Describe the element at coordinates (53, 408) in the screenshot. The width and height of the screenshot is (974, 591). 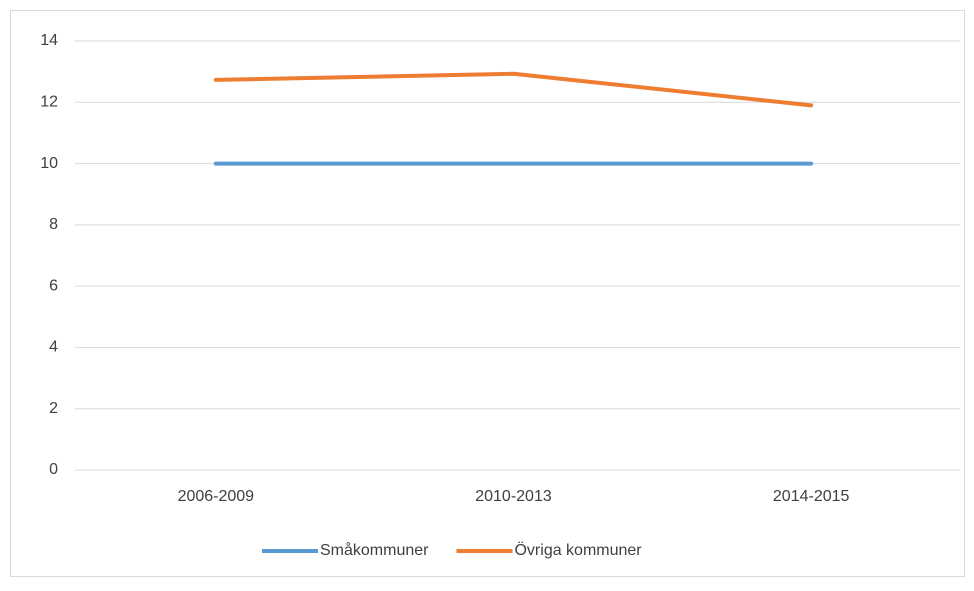
I see `y-tick-label: 2` at that location.